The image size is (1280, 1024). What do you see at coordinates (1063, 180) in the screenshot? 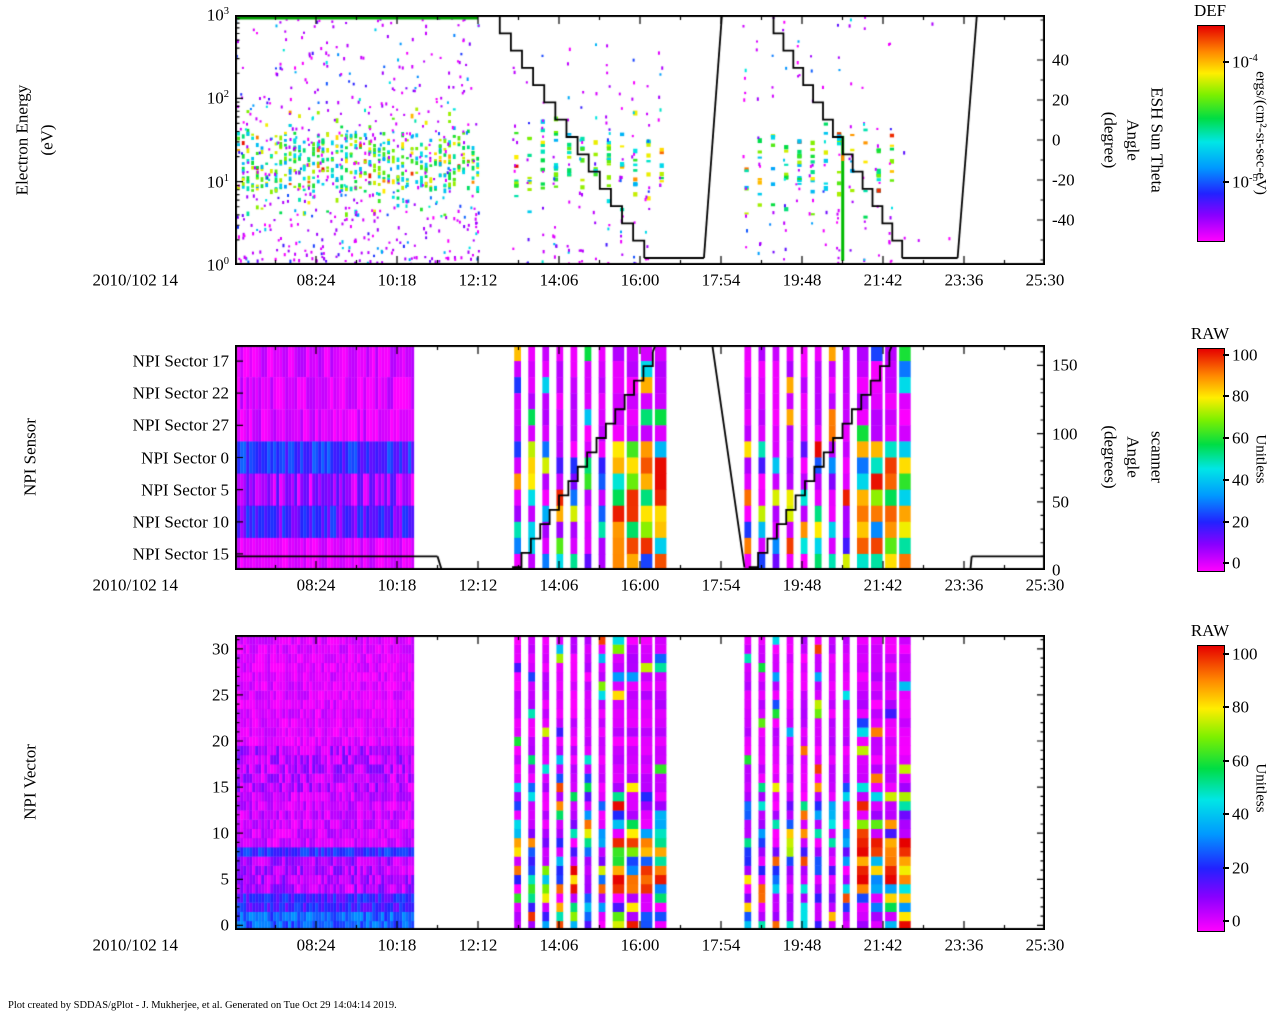
I see `right-axis-tick-label: -20` at bounding box center [1063, 180].